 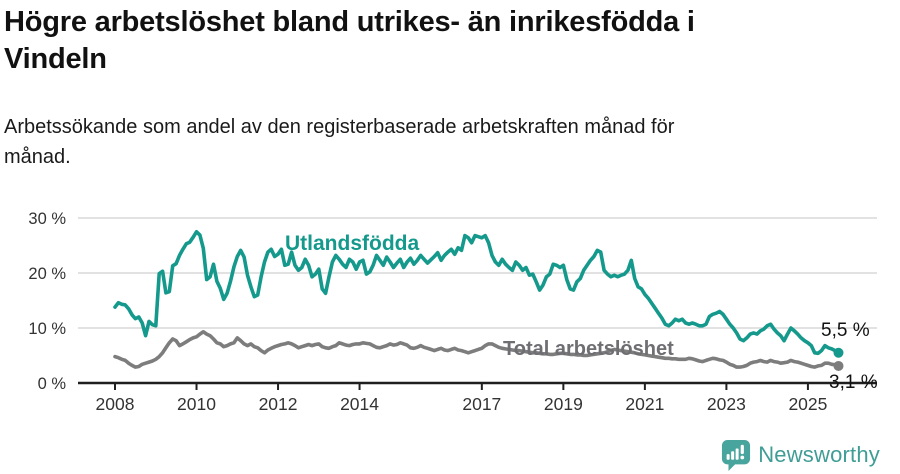 I want to click on x-axis-year-label: 2025, so click(x=807, y=404).